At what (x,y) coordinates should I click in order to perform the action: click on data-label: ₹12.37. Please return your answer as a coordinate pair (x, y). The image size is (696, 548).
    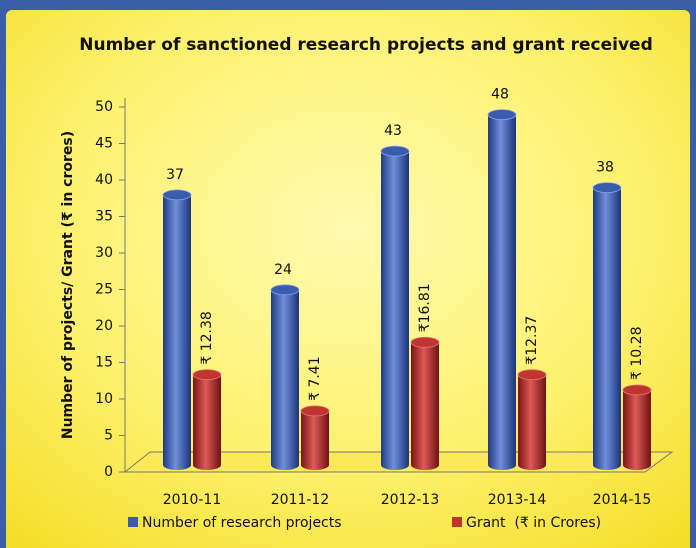
    Looking at the image, I should click on (532, 340).